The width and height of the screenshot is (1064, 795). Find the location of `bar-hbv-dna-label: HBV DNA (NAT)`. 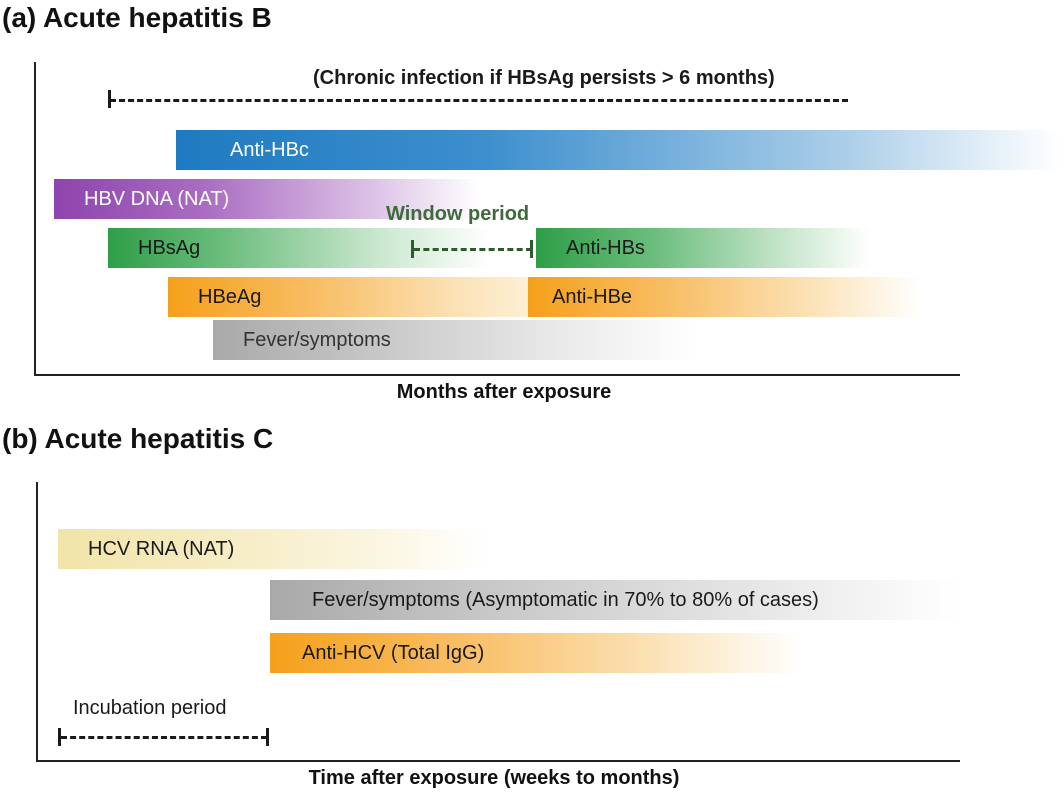

bar-hbv-dna-label: HBV DNA (NAT) is located at coordinates (157, 198).